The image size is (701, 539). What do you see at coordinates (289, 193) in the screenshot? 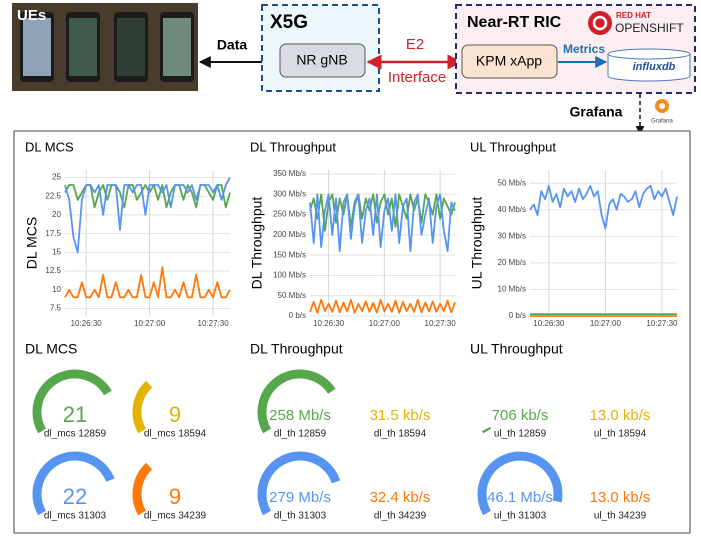
I see `y-tick-label: 300 Mb/s` at bounding box center [289, 193].